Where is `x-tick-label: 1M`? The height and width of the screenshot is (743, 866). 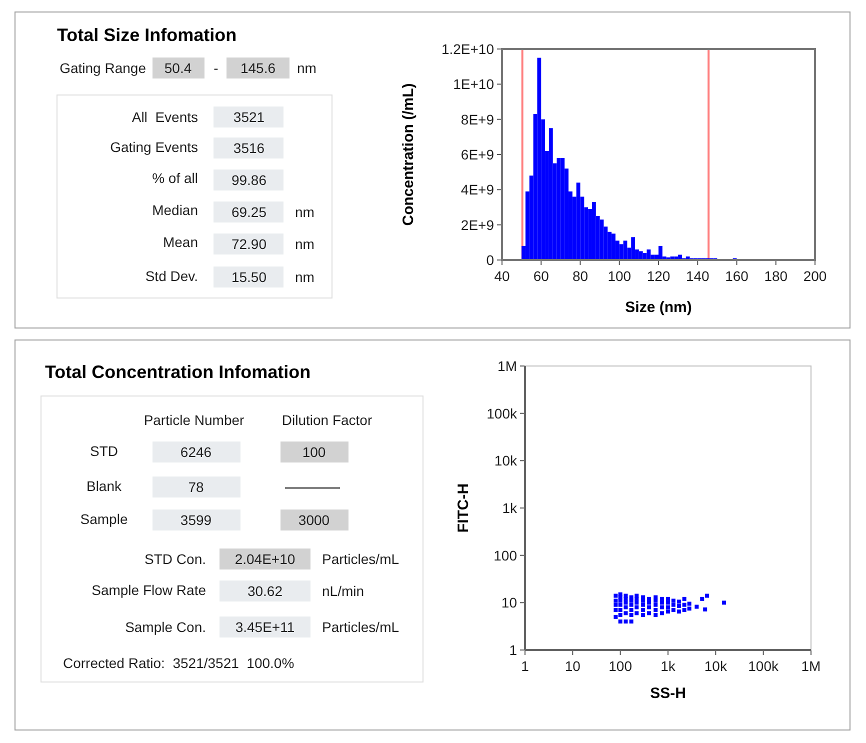 x-tick-label: 1M is located at coordinates (811, 666).